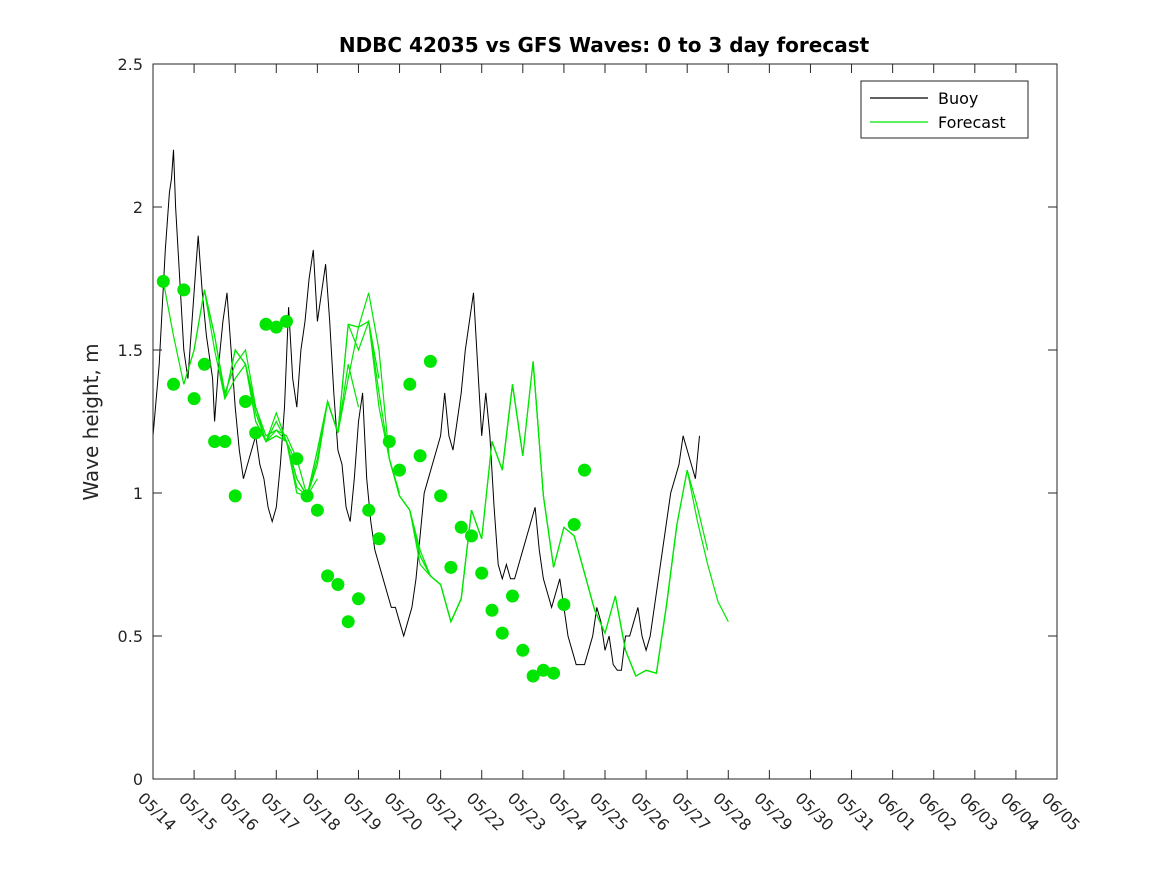 This screenshot has height=875, width=1167. Describe the element at coordinates (1020, 812) in the screenshot. I see `x-tick-label: 06/04` at that location.